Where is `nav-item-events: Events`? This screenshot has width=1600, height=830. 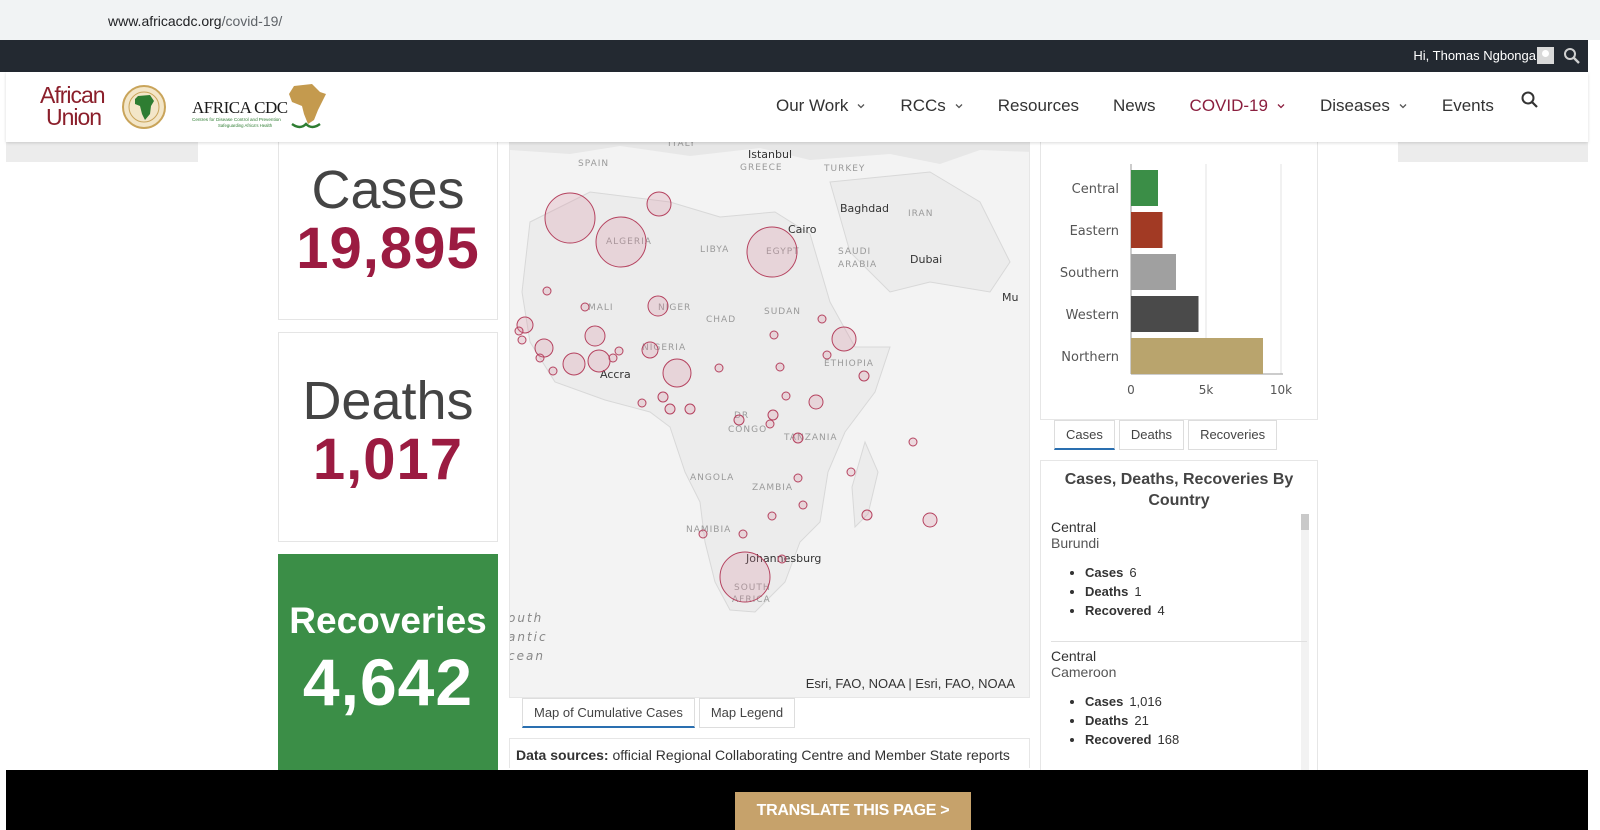
nav-item-events: Events is located at coordinates (1468, 106).